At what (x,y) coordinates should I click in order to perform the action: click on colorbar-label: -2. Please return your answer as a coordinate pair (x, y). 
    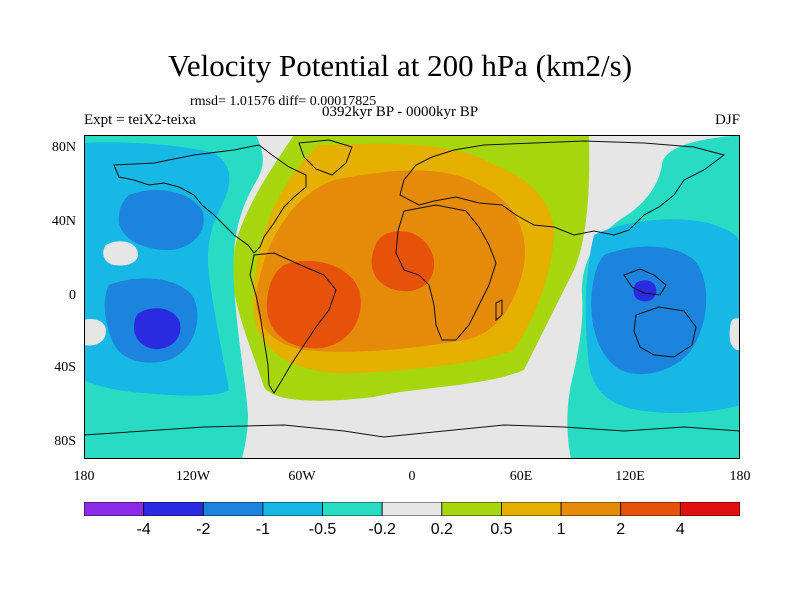
    Looking at the image, I should click on (203, 529).